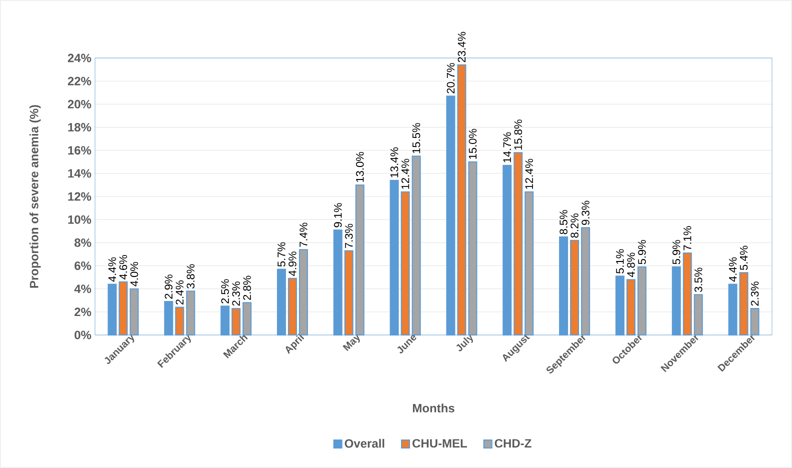 Image resolution: width=792 pixels, height=468 pixels. Describe the element at coordinates (123, 267) in the screenshot. I see `data-label: 4.6%` at that location.